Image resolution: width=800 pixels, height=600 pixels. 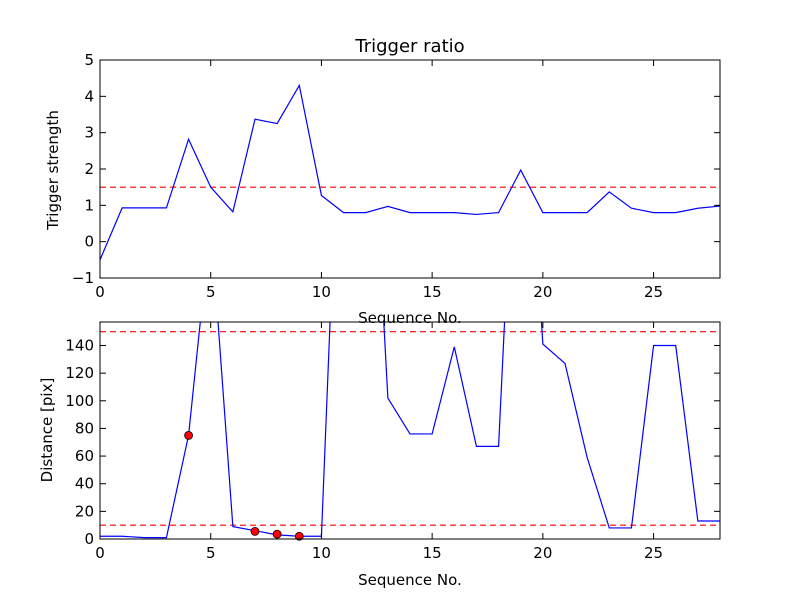 I want to click on top-y-tick-label: 0, so click(x=89, y=242).